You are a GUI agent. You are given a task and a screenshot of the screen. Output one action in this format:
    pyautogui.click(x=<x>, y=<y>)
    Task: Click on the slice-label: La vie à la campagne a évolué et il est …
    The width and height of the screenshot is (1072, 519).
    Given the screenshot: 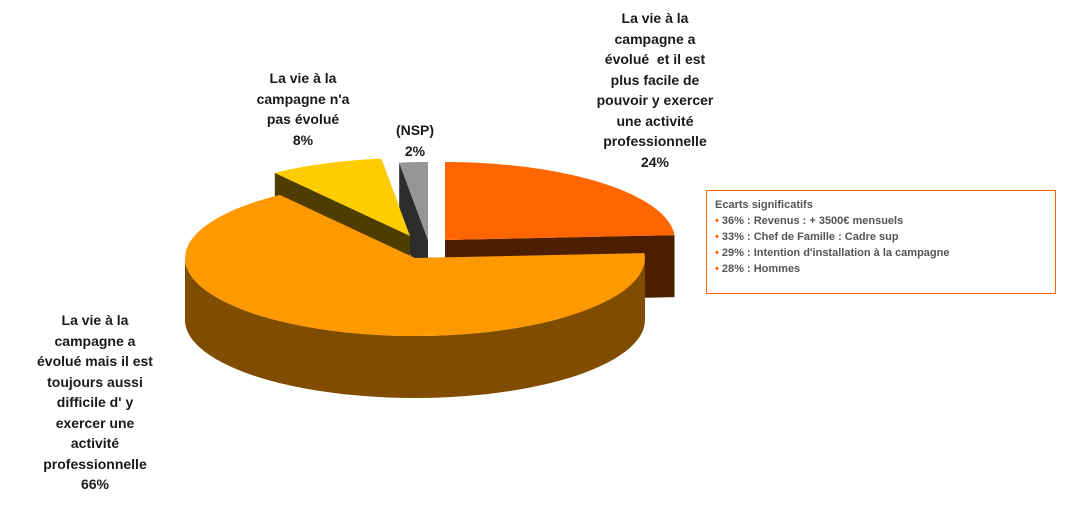 What is the action you would take?
    pyautogui.click(x=655, y=90)
    